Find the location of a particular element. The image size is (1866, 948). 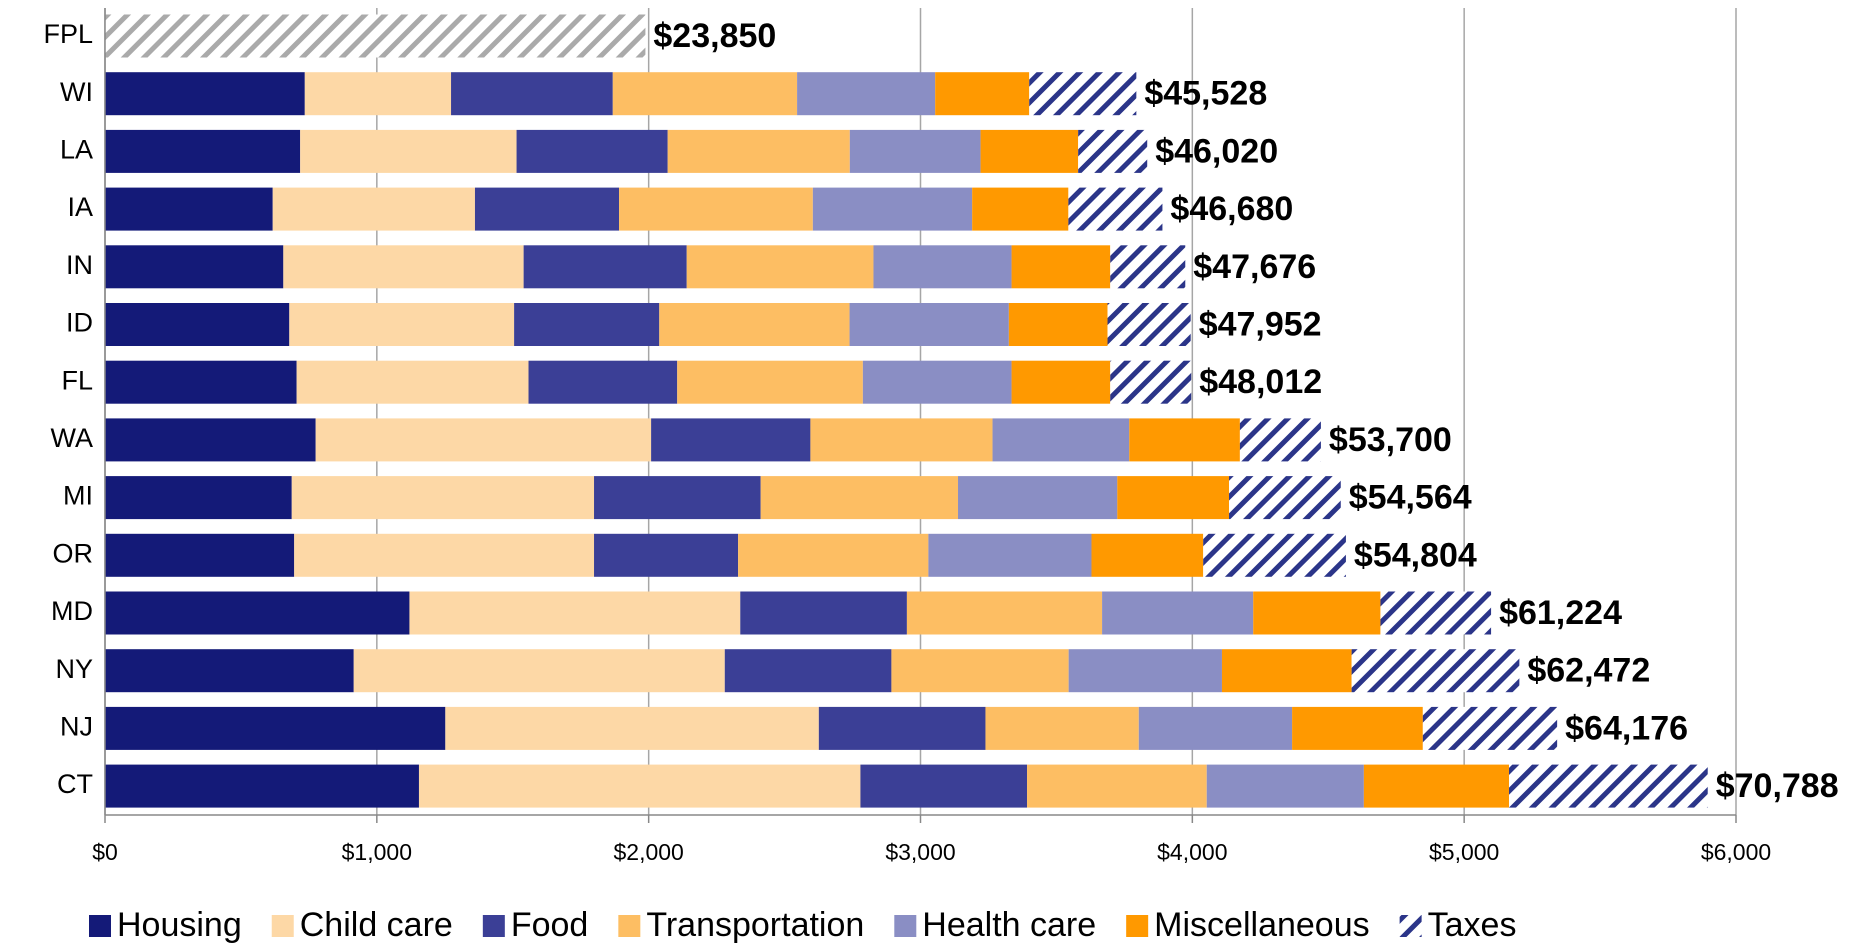

total-label: $46,020 is located at coordinates (1216, 151).